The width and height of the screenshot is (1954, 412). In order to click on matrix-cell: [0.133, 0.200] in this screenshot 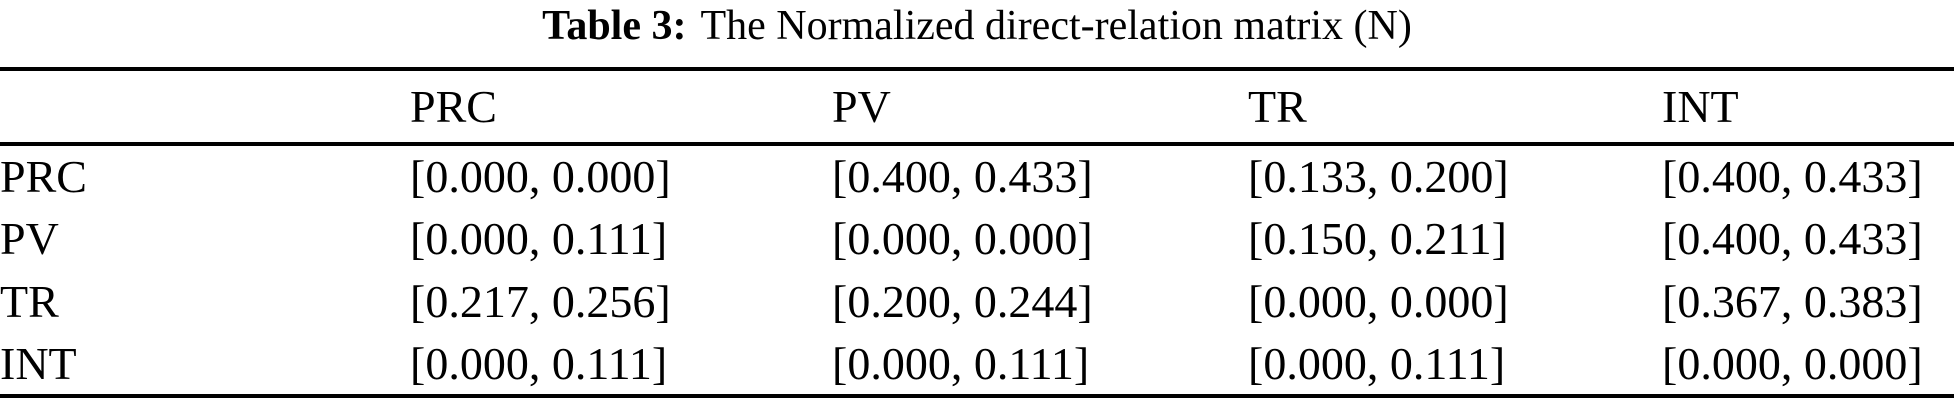, I will do `click(1378, 176)`.